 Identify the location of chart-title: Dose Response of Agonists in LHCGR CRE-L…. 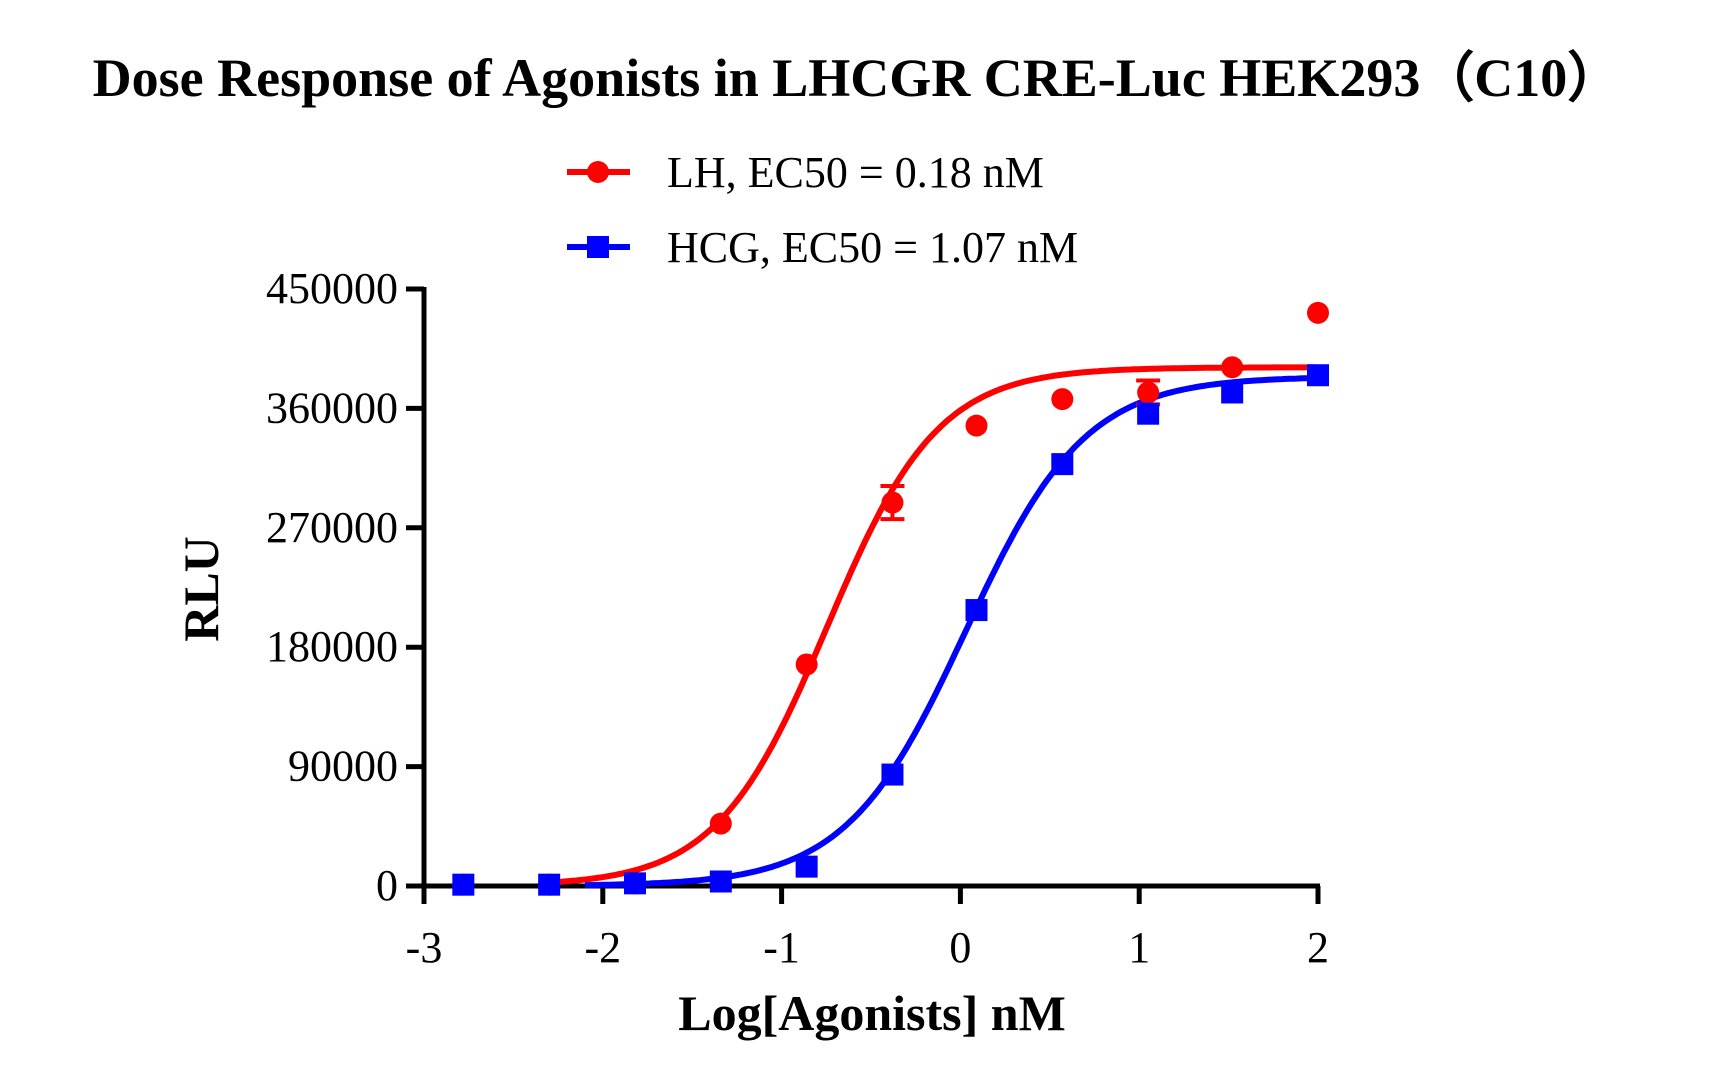
(857, 78).